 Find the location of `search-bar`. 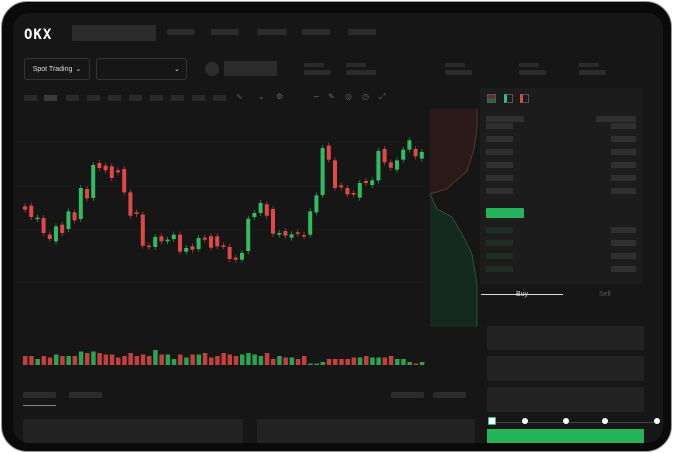

search-bar is located at coordinates (114, 33).